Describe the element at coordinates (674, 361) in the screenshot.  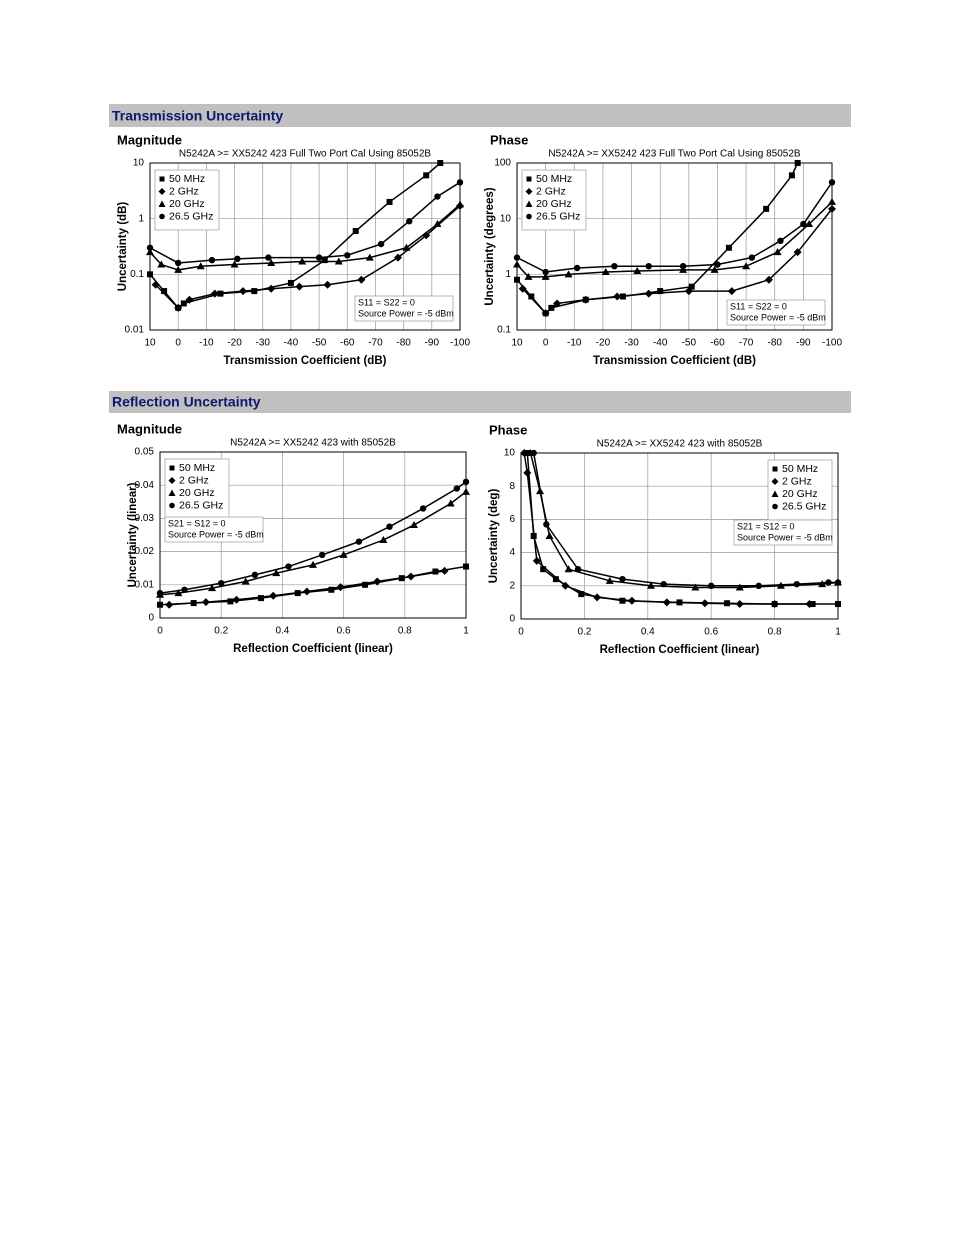
I see `x-axis-title: Transmission Coefficient (dB)` at that location.